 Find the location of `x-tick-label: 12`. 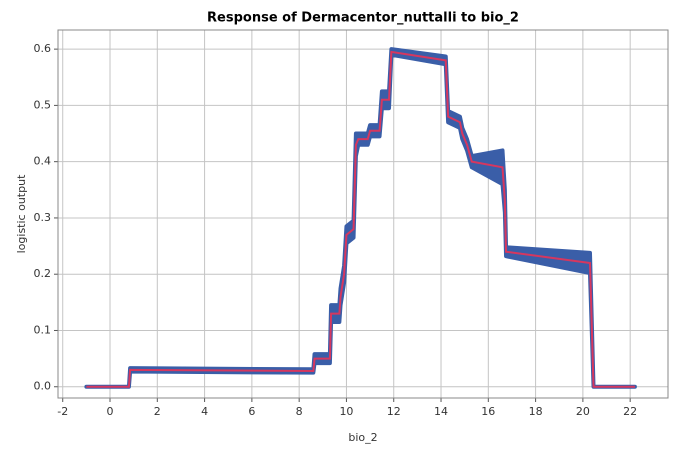

x-tick-label: 12 is located at coordinates (394, 411).